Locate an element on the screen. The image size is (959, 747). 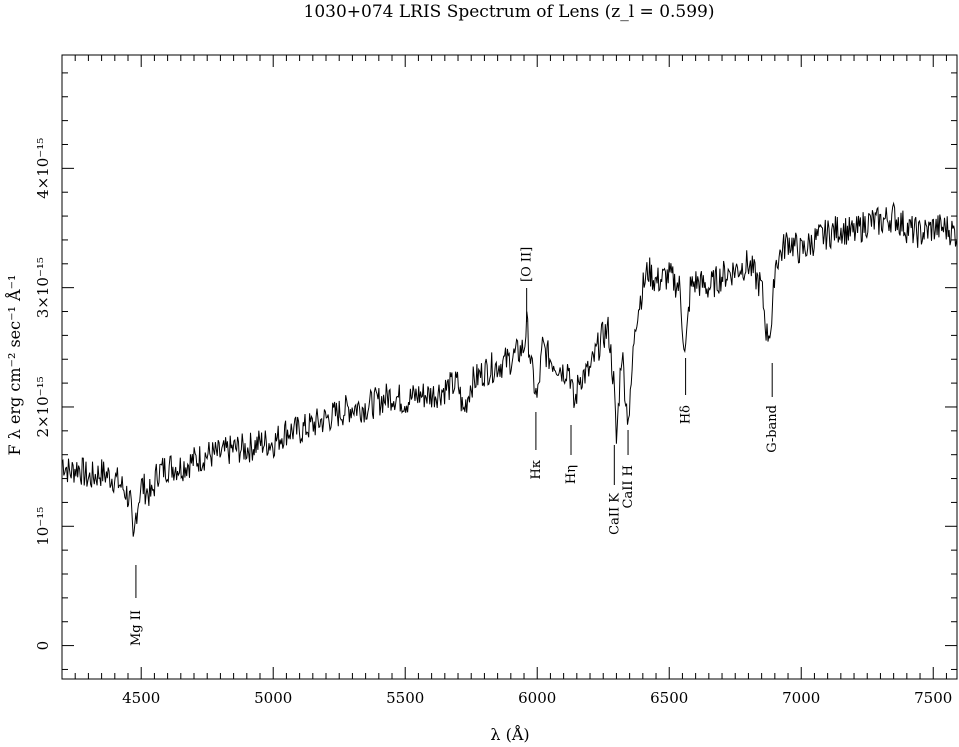
x-tick-label: 6000 is located at coordinates (537, 698).